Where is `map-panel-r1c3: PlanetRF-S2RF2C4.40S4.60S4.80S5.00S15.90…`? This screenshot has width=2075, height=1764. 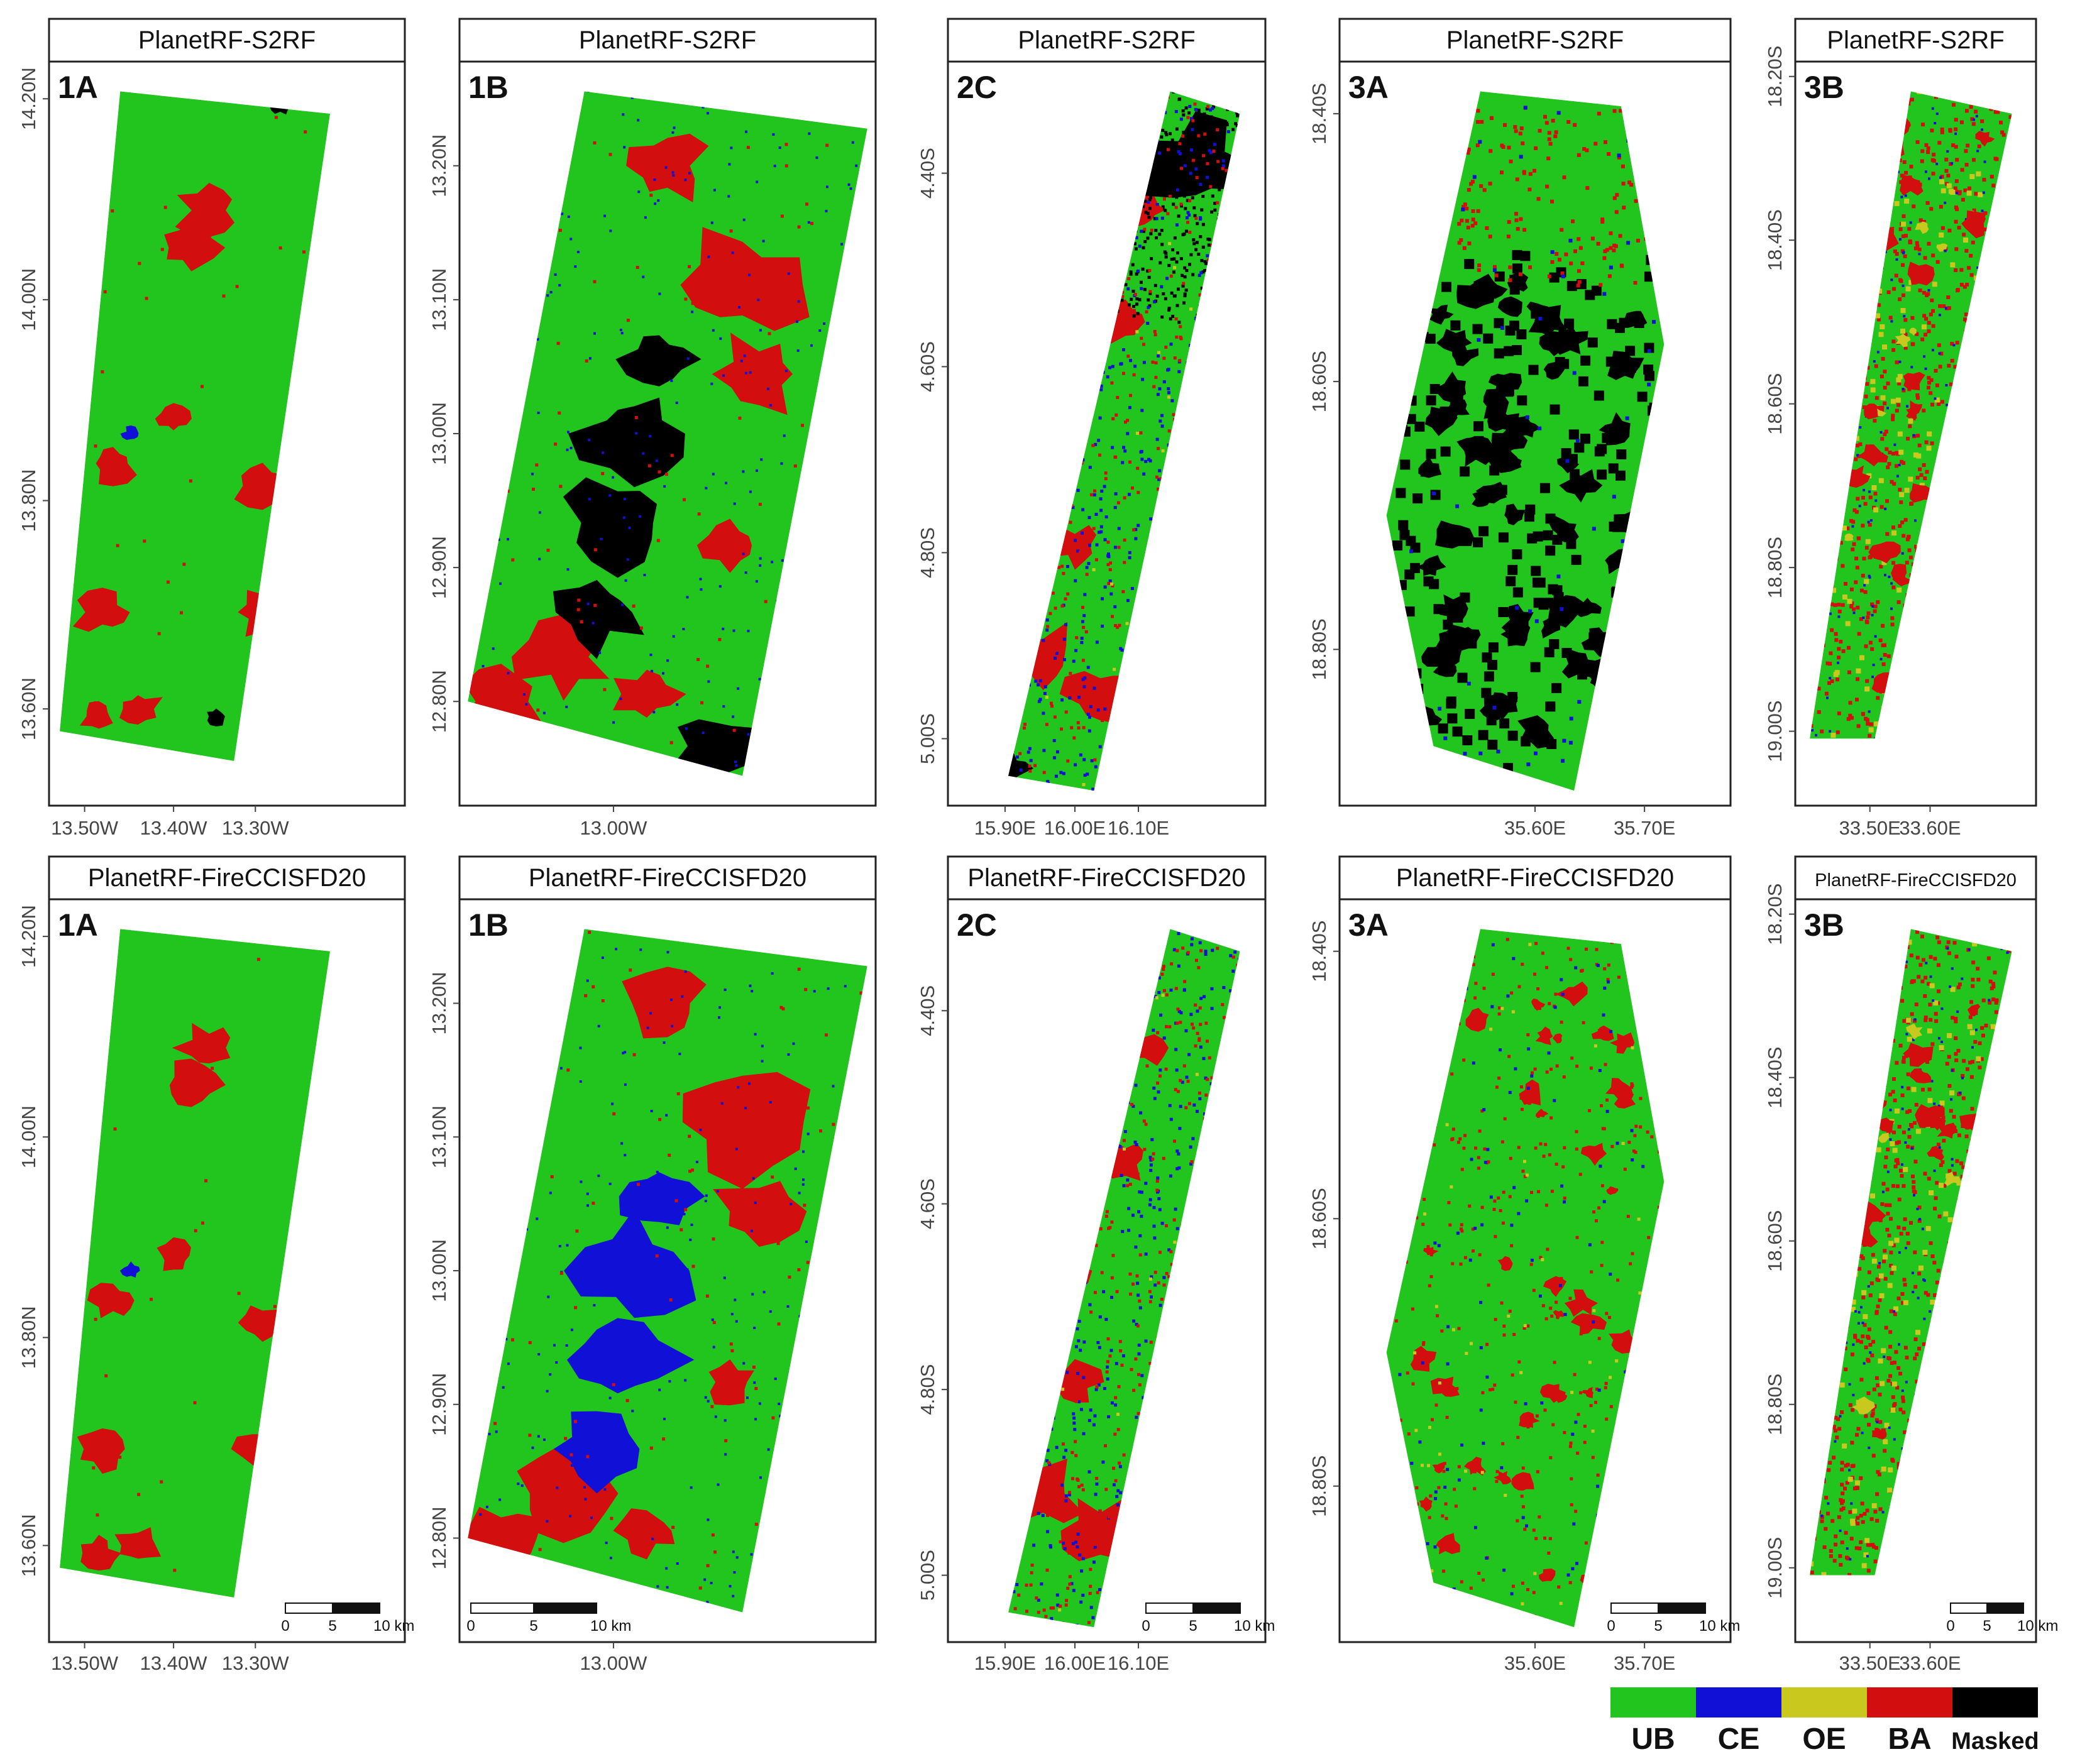
map-panel-r1c3: PlanetRF-S2RF2C4.40S4.60S4.80S5.00S15.90… is located at coordinates (1091, 429).